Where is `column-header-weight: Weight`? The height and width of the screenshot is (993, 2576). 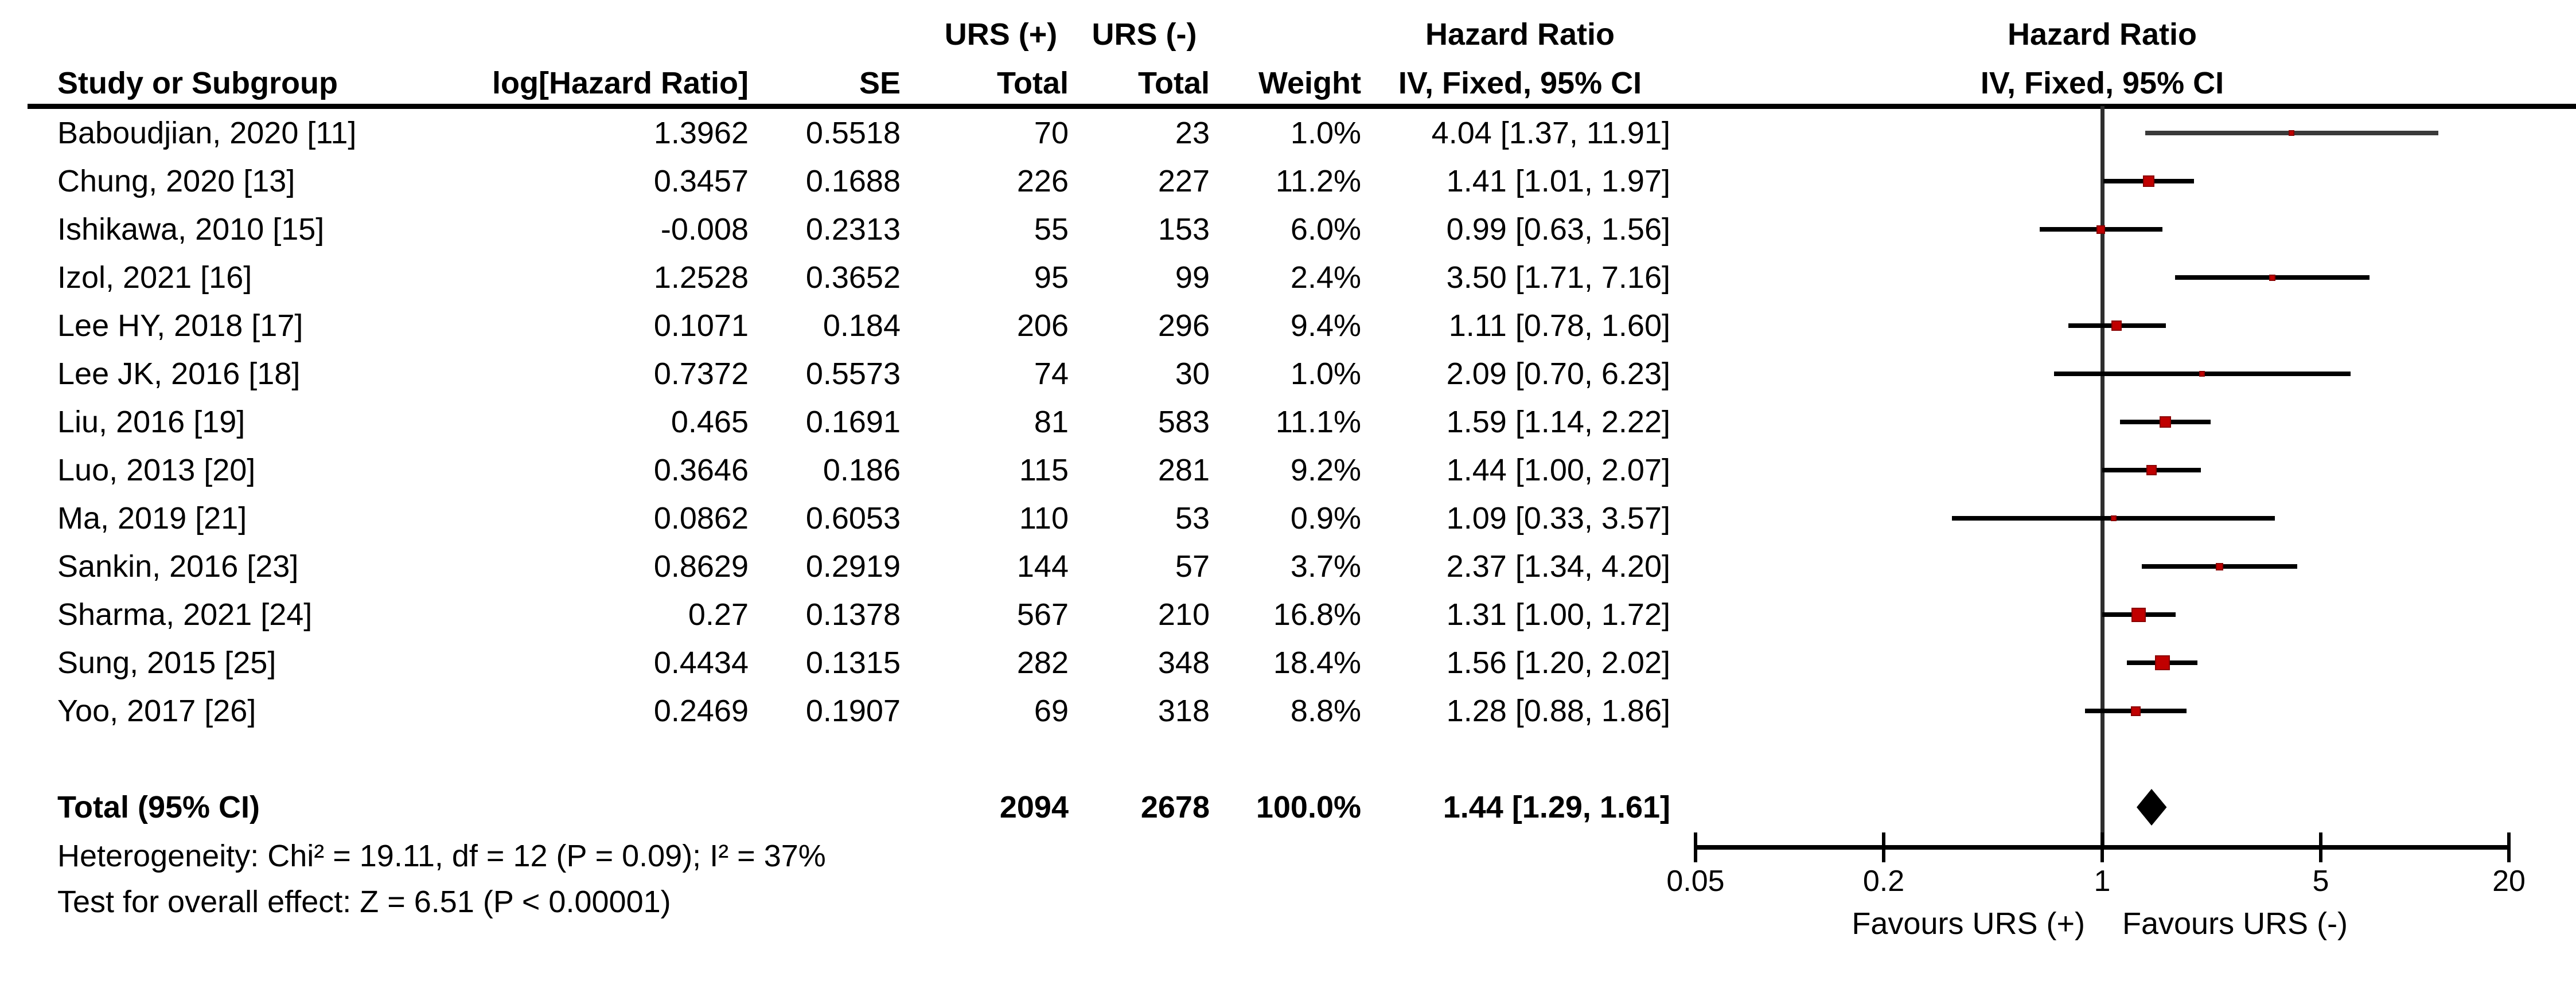 column-header-weight: Weight is located at coordinates (1310, 83).